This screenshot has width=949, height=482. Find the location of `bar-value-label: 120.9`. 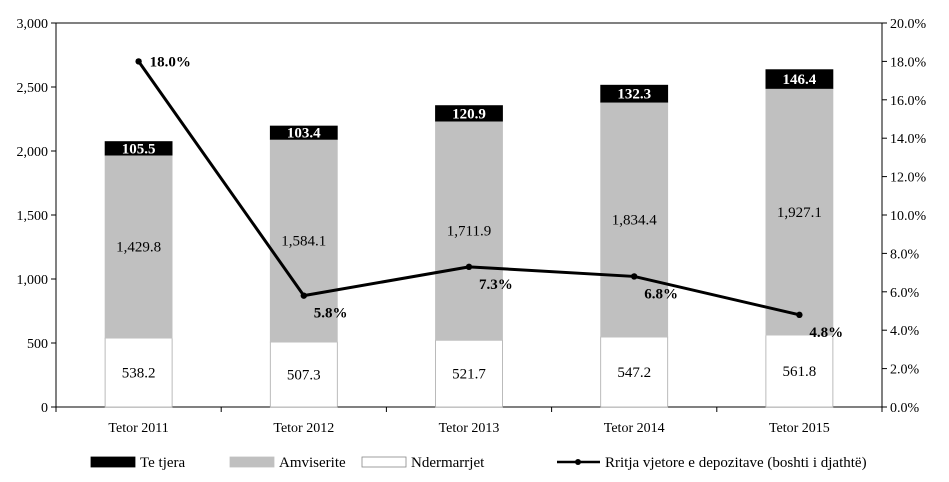

bar-value-label: 120.9 is located at coordinates (469, 114).